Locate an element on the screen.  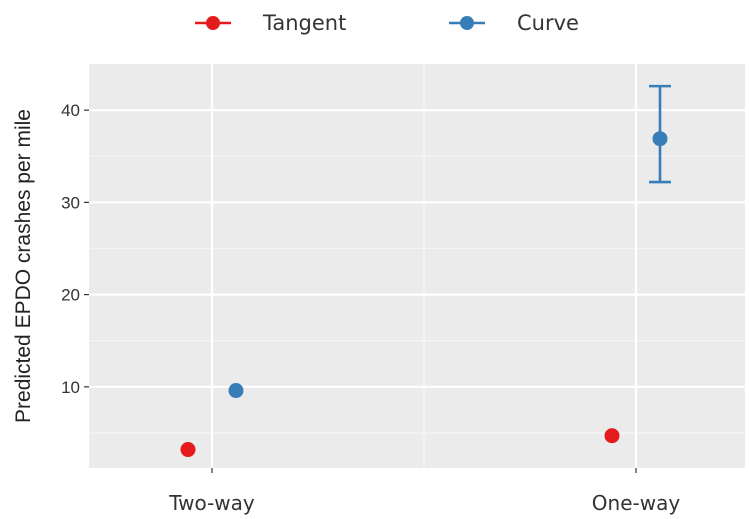
legend: Tangent Curve is located at coordinates (387, 23).